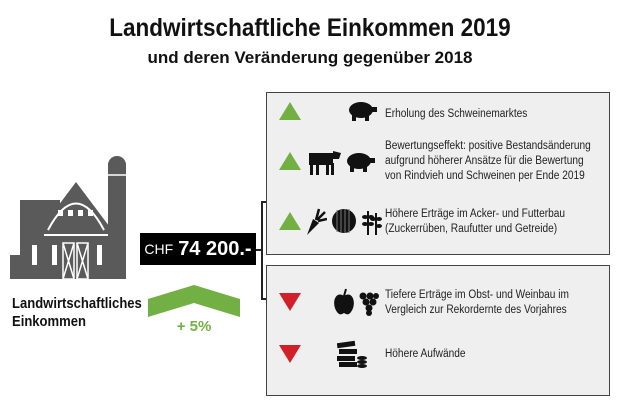  I want to click on factor-text: von Rindvieh und Schweinen per Ende 2019, so click(485, 176).